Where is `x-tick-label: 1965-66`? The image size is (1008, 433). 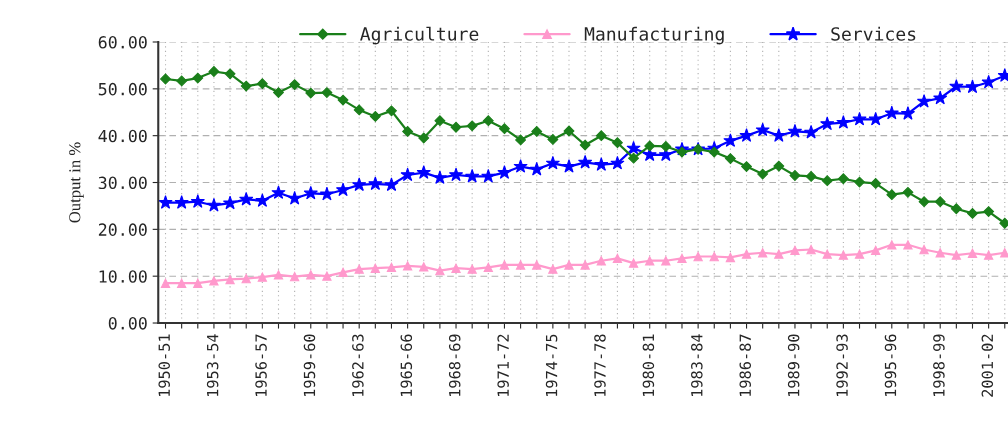 x-tick-label: 1965-66 is located at coordinates (406, 365).